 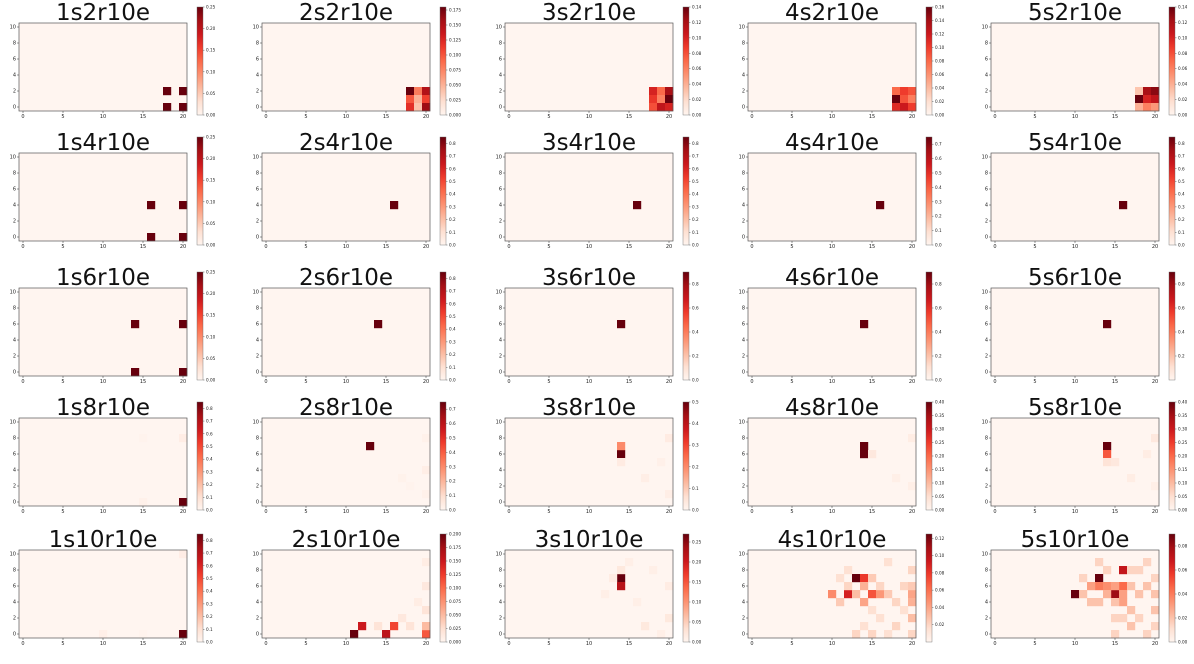 What do you see at coordinates (791, 644) in the screenshot?
I see `x-tick-label: 5` at bounding box center [791, 644].